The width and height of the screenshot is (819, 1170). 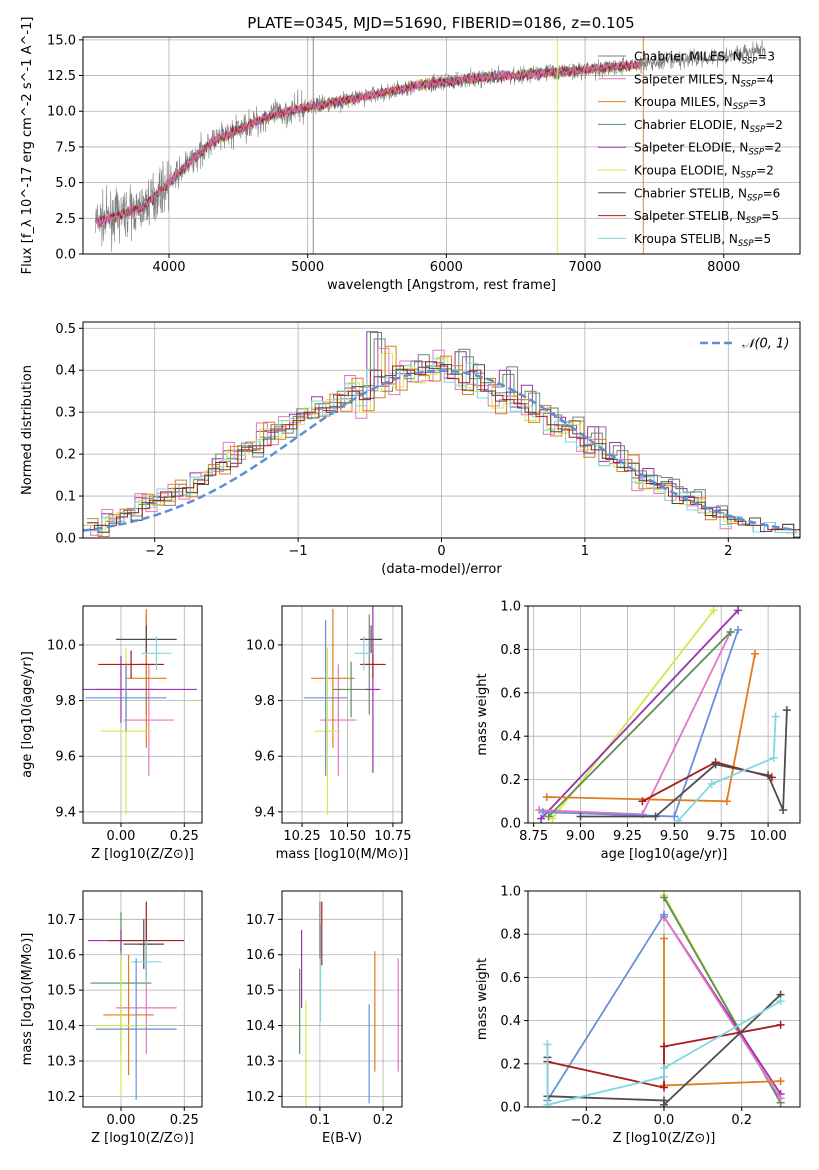 I want to click on y-tick-label: 9.6, so click(x=65, y=757).